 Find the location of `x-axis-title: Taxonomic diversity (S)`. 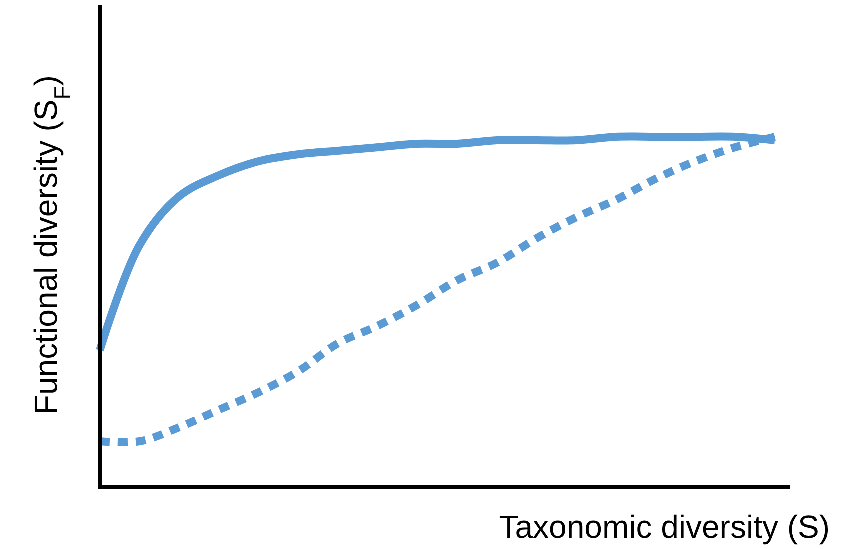

x-axis-title: Taxonomic diversity (S) is located at coordinates (664, 527).